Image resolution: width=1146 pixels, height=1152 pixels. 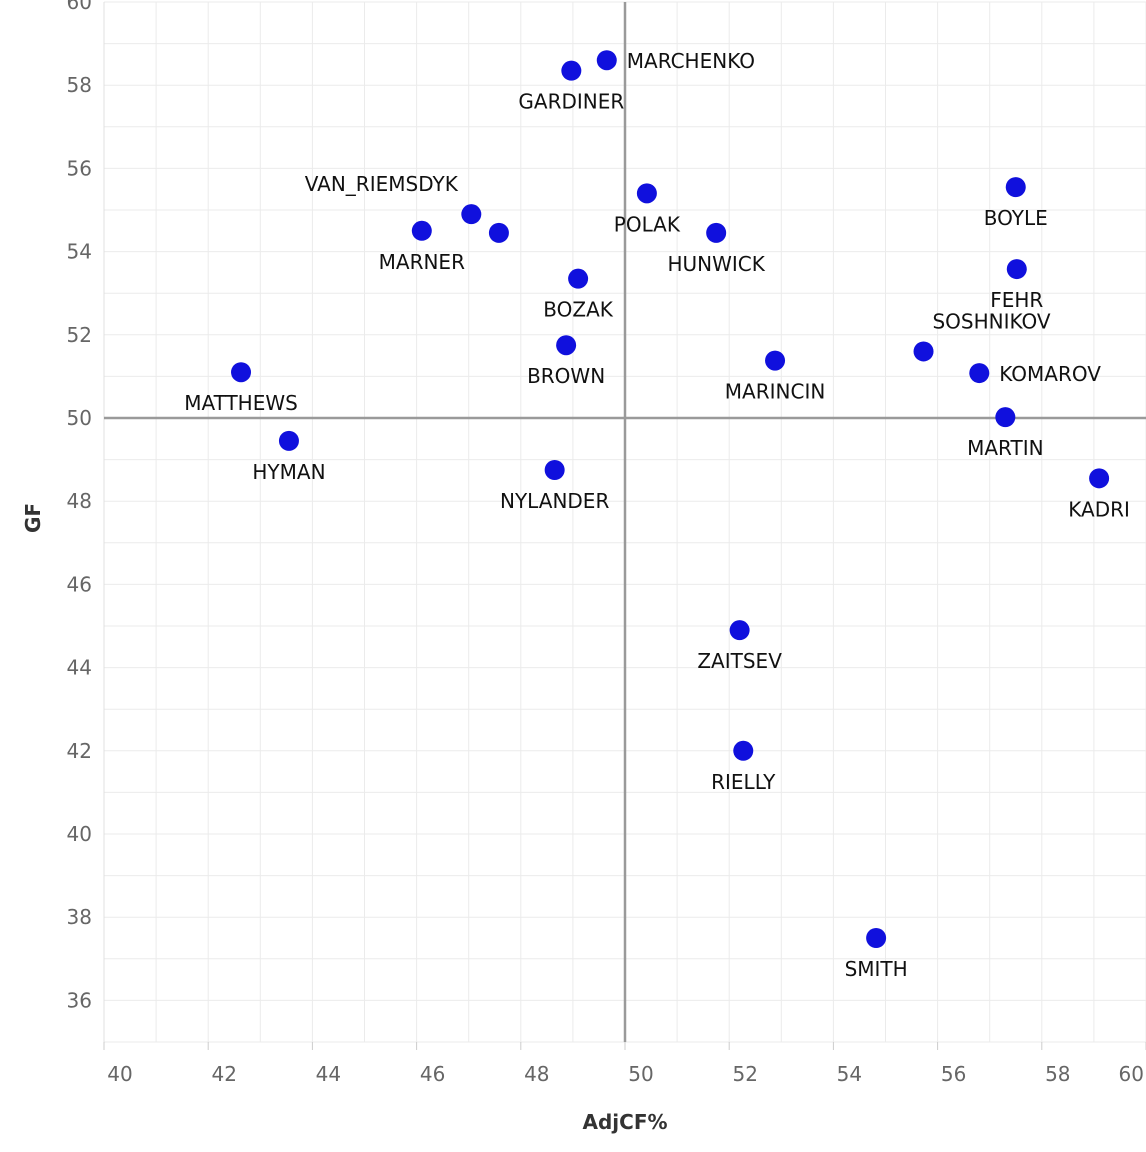 What do you see at coordinates (79, 668) in the screenshot?
I see `y-tick-label: 44` at bounding box center [79, 668].